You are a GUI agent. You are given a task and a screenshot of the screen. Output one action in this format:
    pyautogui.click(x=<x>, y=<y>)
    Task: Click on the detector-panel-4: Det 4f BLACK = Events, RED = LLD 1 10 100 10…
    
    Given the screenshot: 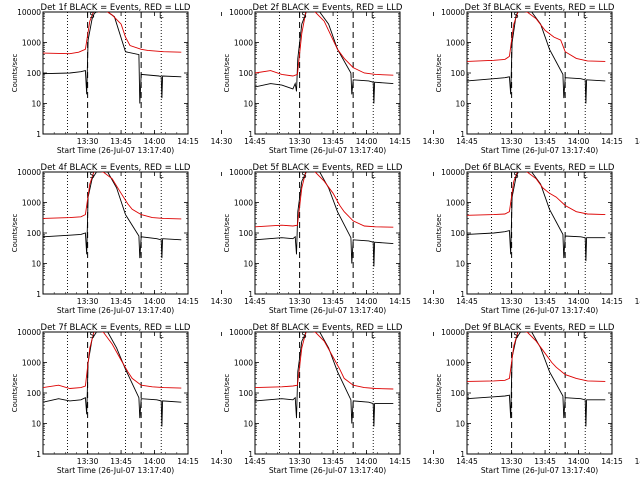 What is the action you would take?
    pyautogui.click(x=138, y=239)
    